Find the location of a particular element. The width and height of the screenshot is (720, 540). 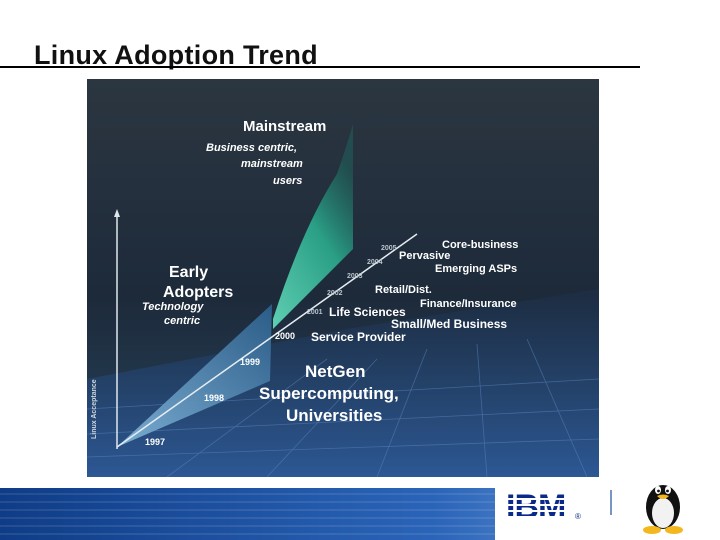

mainstream-curve is located at coordinates (313, 226).